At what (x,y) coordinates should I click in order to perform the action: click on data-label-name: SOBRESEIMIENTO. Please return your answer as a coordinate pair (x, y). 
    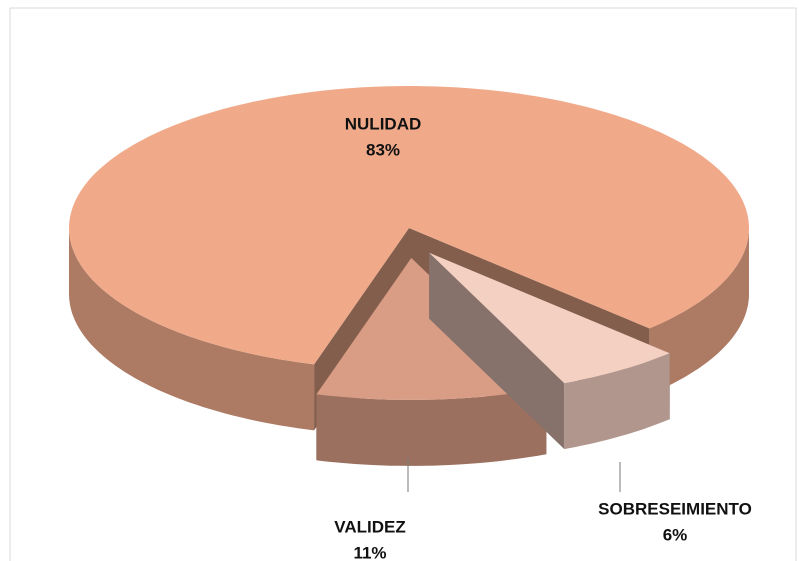
    Looking at the image, I should click on (675, 508).